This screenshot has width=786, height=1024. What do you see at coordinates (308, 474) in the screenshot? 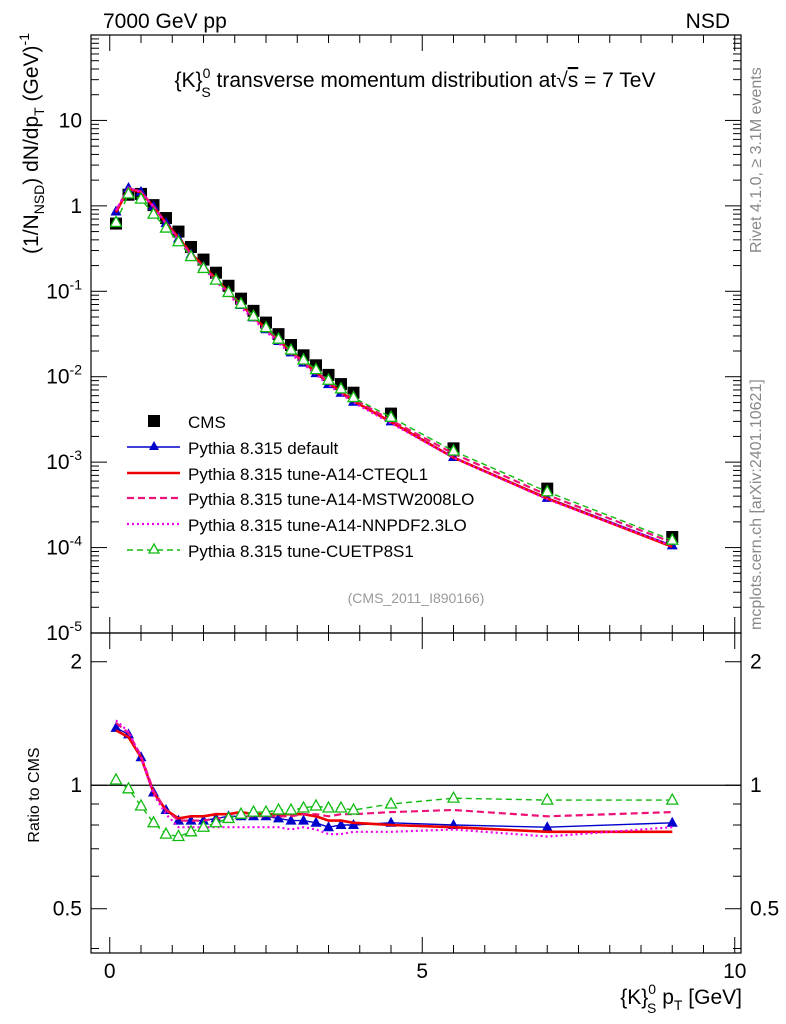
I see `legend-label-cteq: Pythia 8.315 tune-A14-CTEQL1` at bounding box center [308, 474].